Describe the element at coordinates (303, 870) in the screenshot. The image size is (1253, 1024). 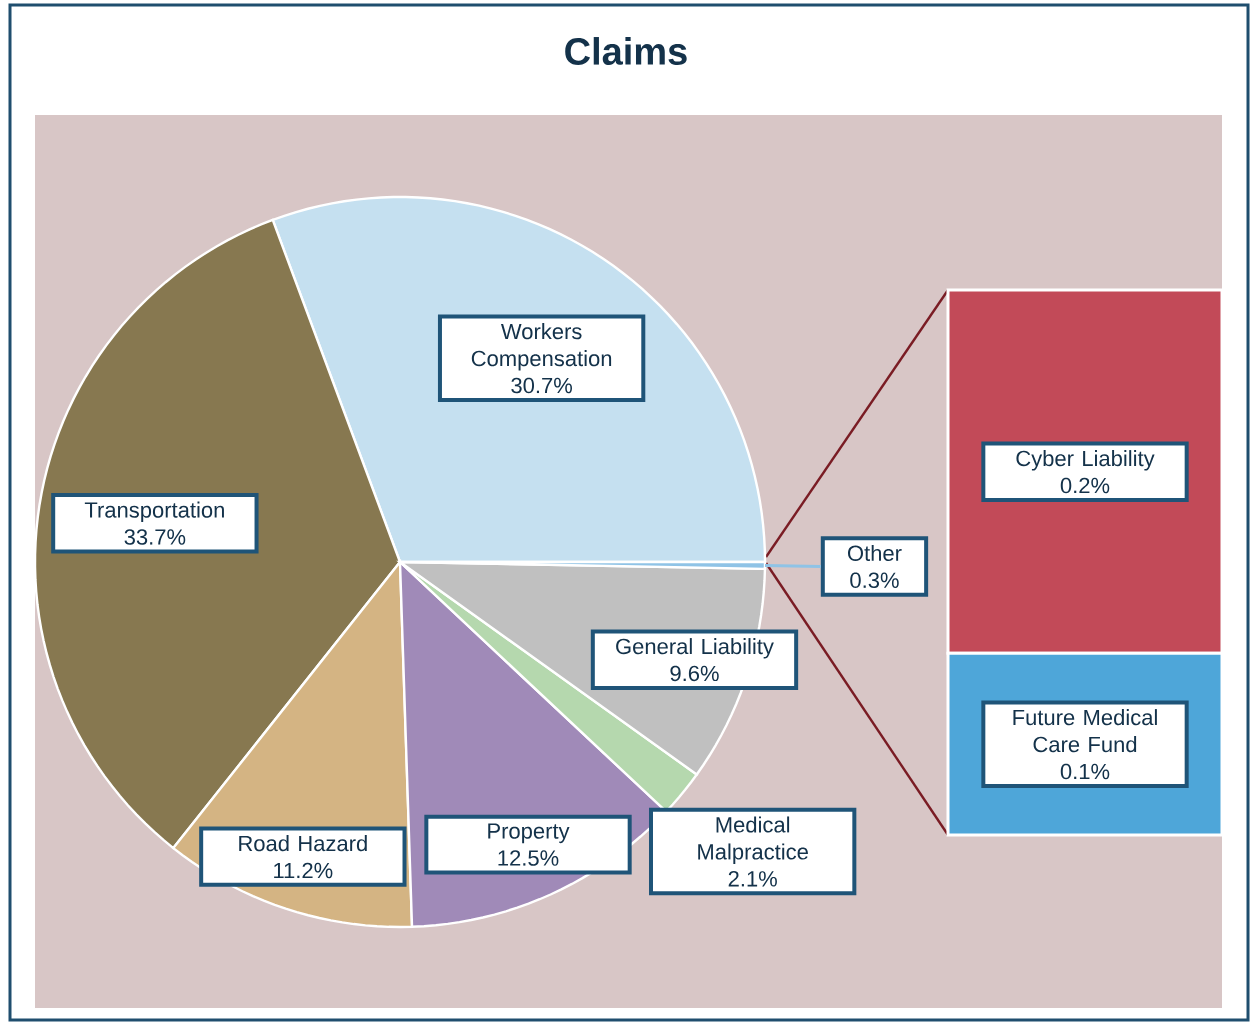
I see `data-label: 11.2%` at that location.